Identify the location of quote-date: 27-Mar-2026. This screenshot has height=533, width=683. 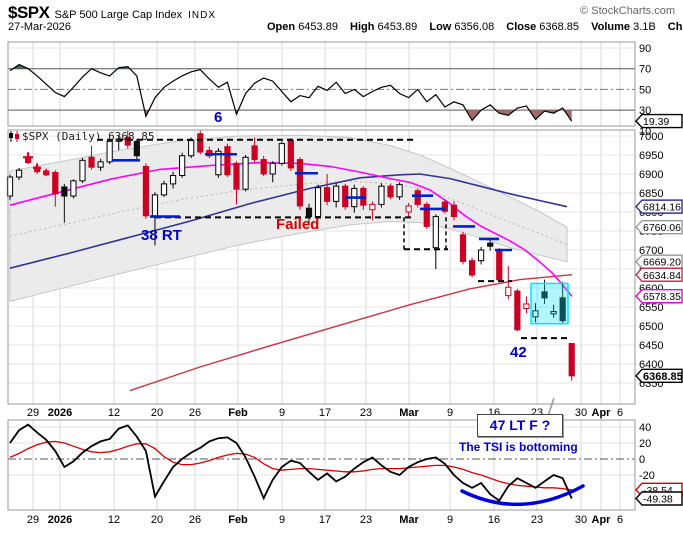
(39, 27).